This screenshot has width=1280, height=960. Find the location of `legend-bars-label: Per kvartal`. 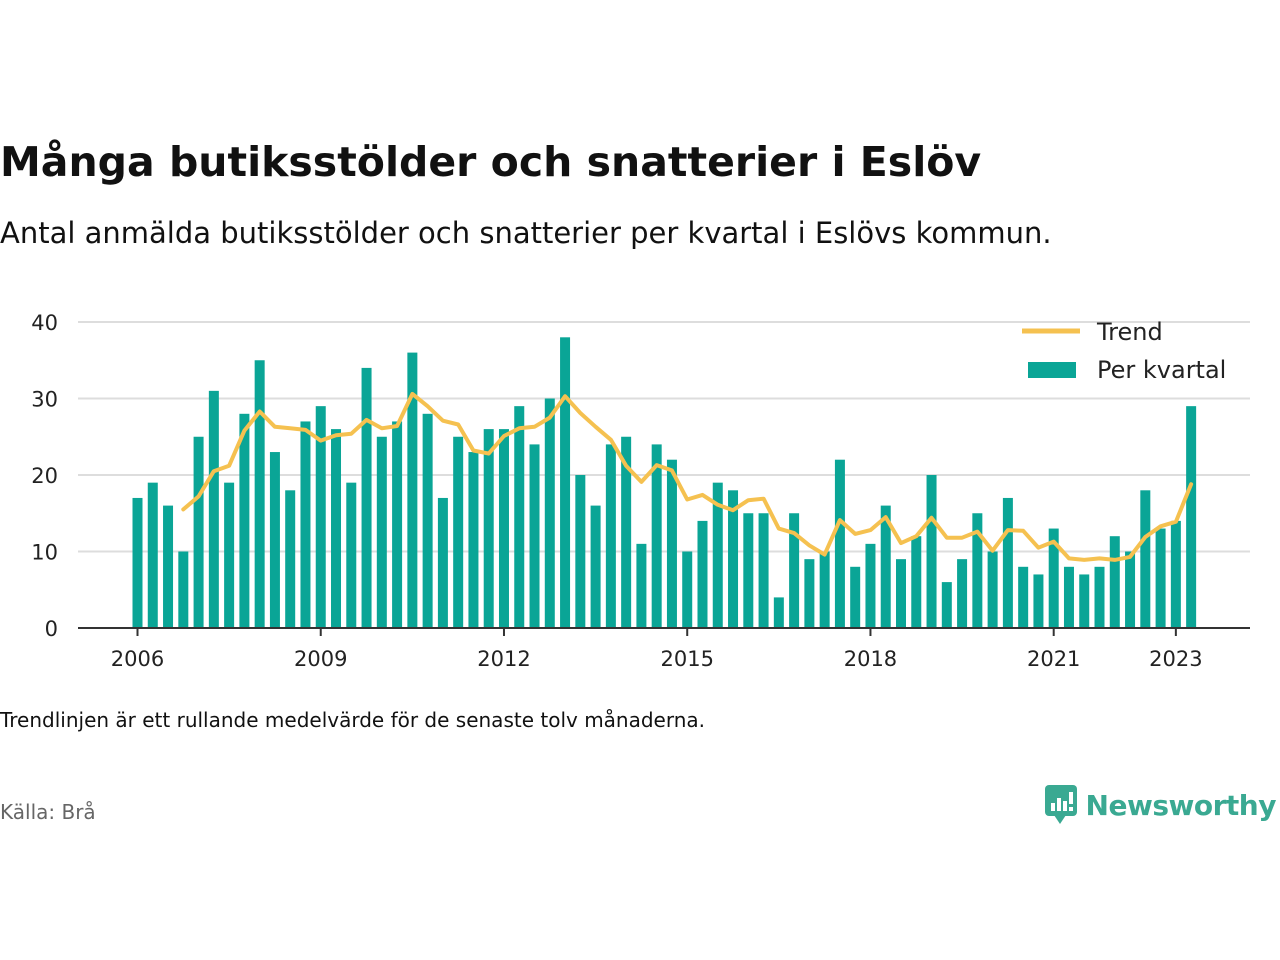

legend-bars-label: Per kvartal is located at coordinates (1161, 370).